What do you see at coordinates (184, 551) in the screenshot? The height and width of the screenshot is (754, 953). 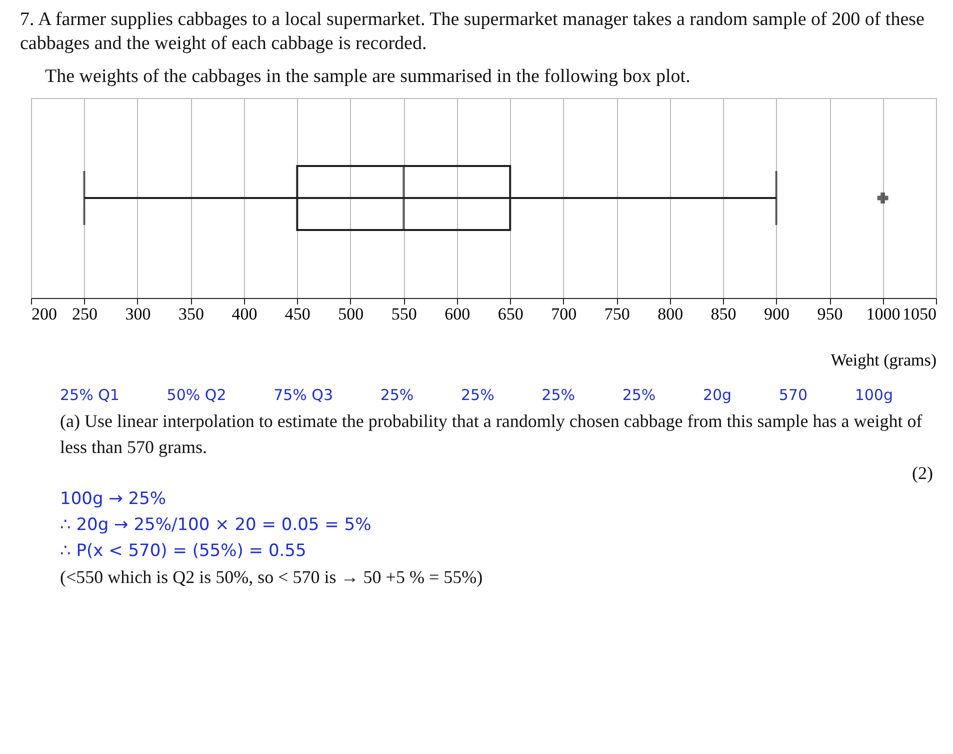 I see `text: ∴ P(x < 570) = (55%) = 0.55` at bounding box center [184, 551].